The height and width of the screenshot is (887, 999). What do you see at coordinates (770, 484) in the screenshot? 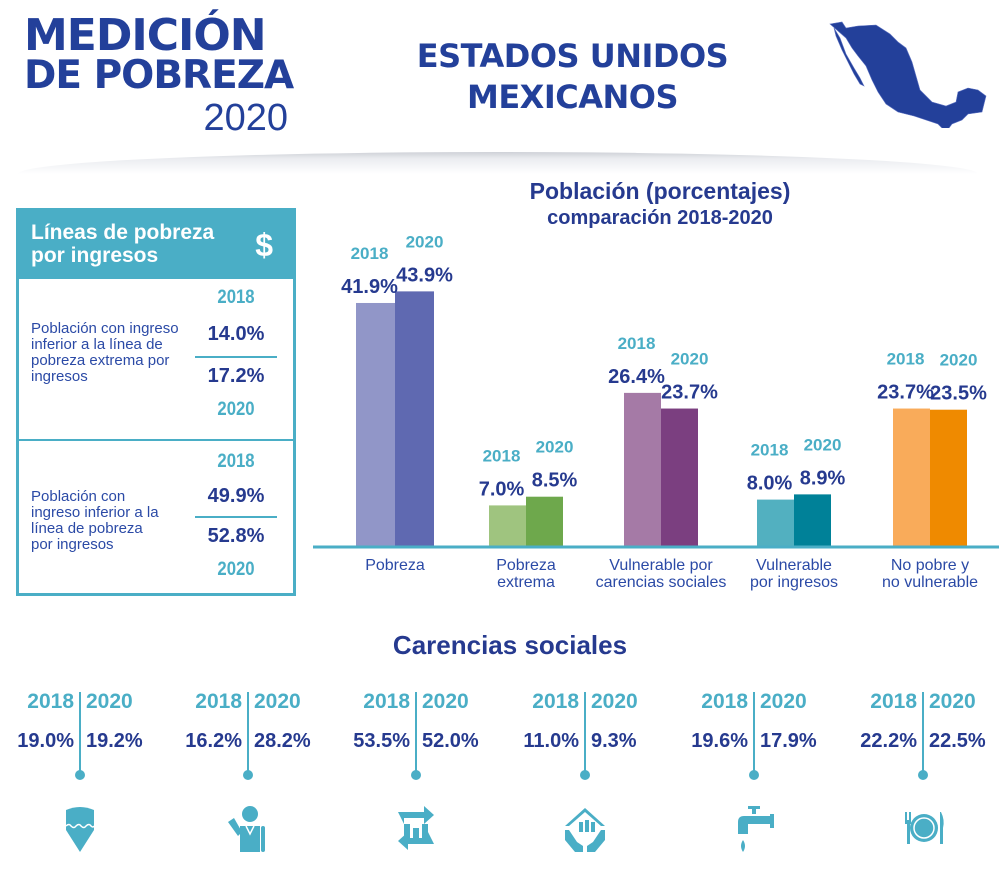
I see `data-label-vulnerable-por-ingresos-2018: 8.0%` at bounding box center [770, 484].